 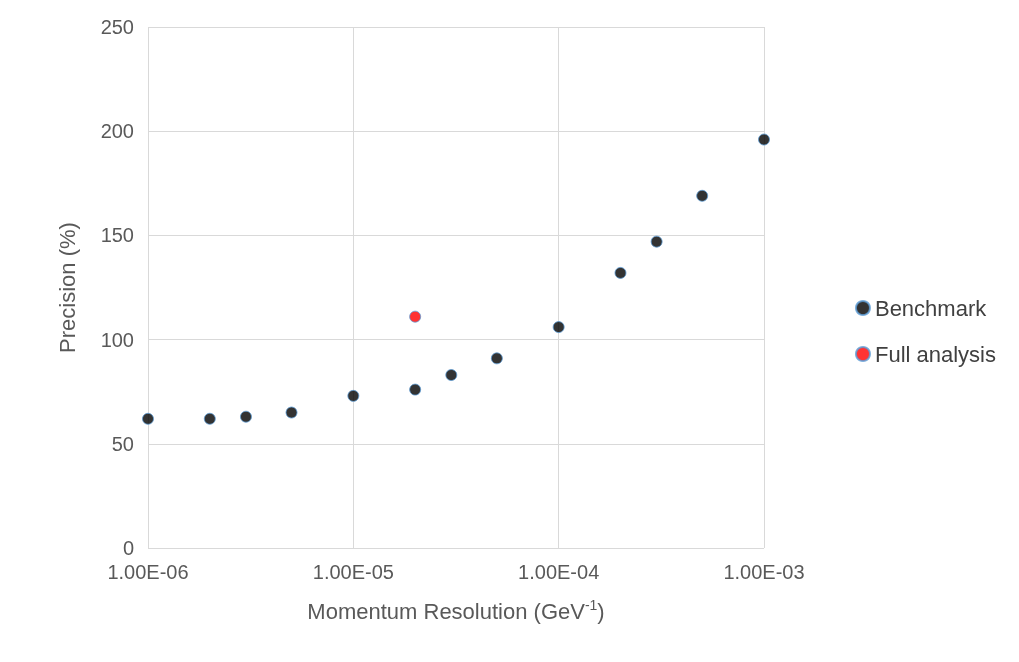 I want to click on y-axis-title: Precision (%), so click(x=67, y=287).